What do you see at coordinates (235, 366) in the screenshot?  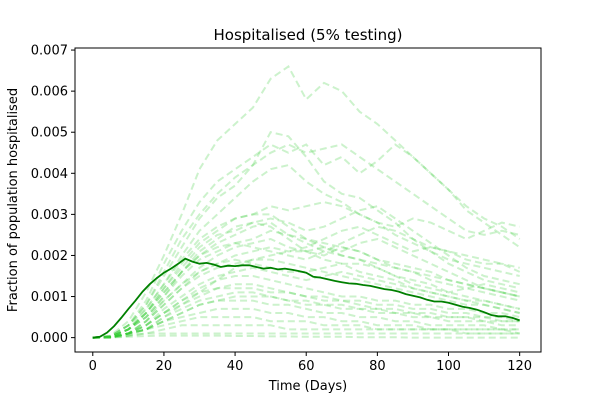 I see `x-tick-label: 40` at bounding box center [235, 366].